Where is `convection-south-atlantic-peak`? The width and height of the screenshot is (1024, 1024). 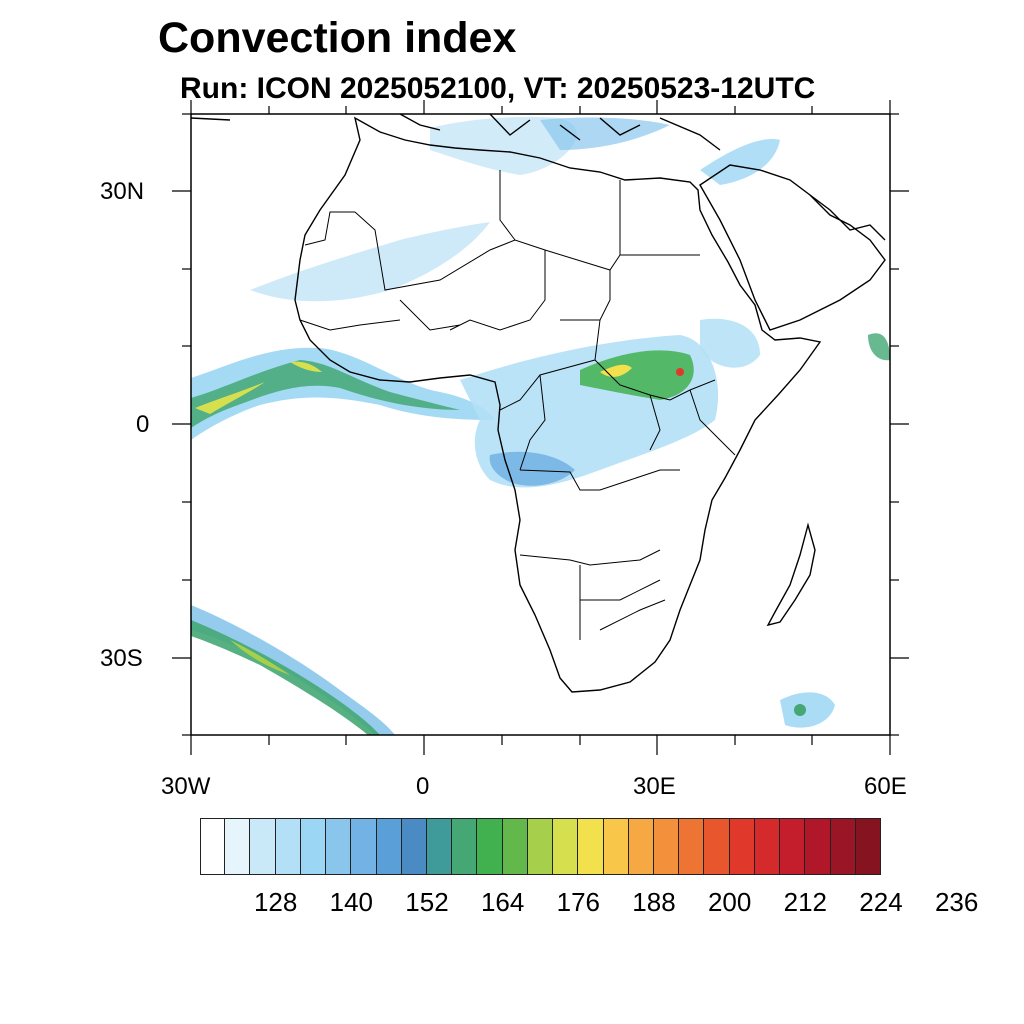 convection-south-atlantic-peak is located at coordinates (260, 657).